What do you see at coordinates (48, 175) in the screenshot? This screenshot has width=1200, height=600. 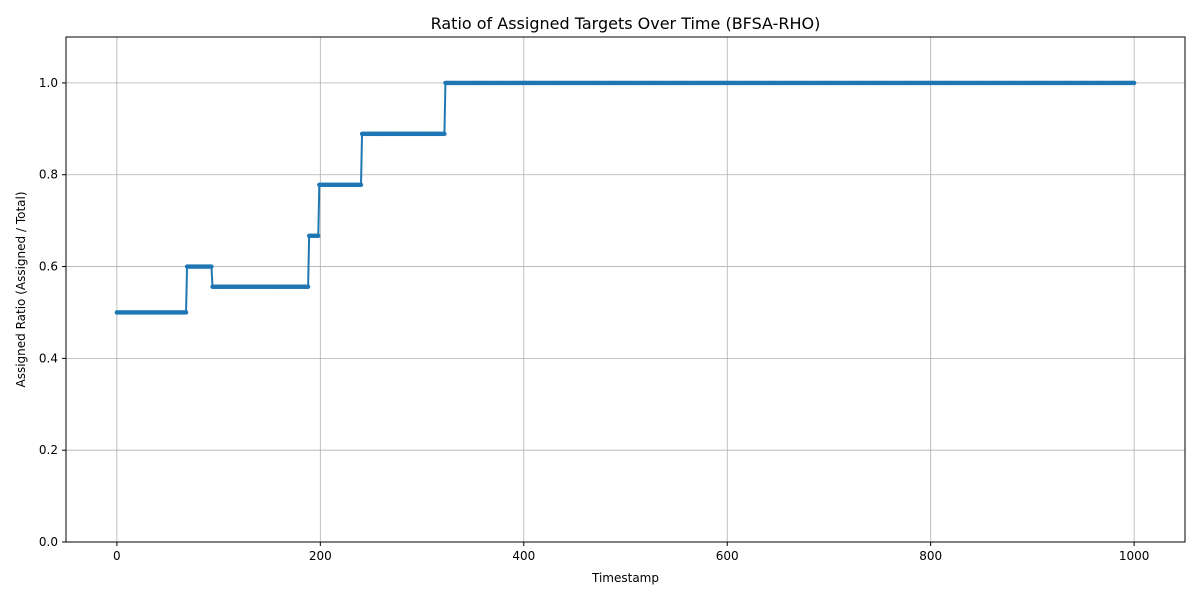 I see `y-tick-label: 0.8` at bounding box center [48, 175].